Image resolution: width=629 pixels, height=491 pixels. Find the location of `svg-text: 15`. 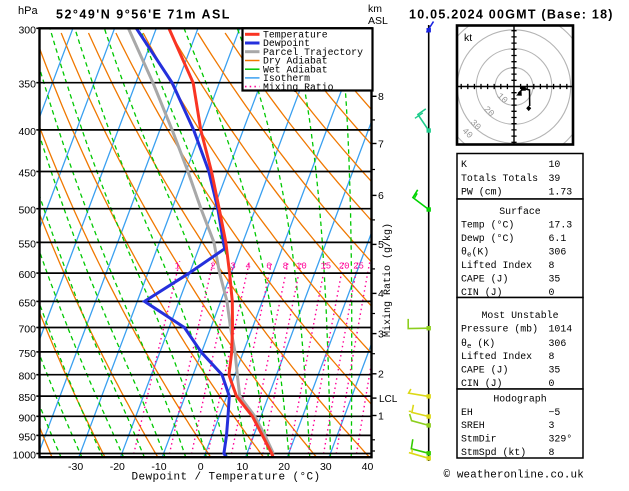

svg-text: 15 is located at coordinates (325, 267).